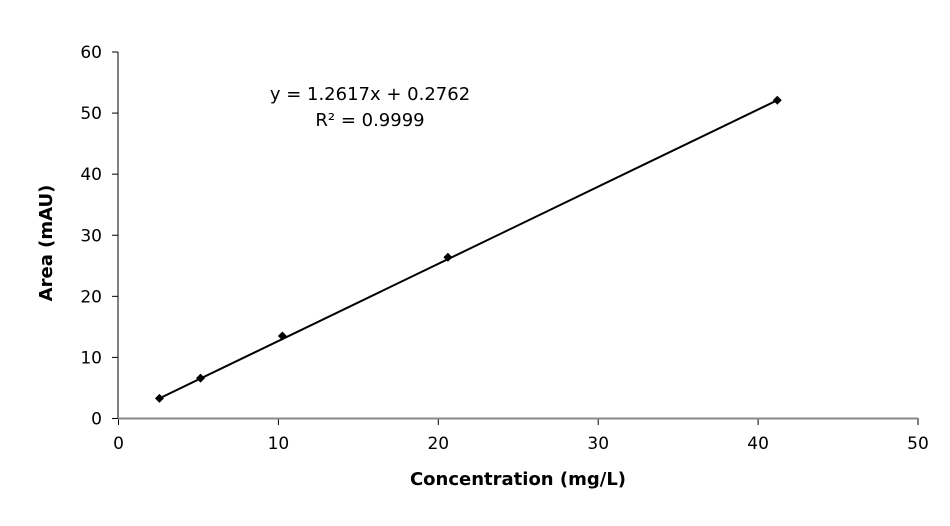 The image size is (950, 526). I want to click on x-axis-ticks: 0 10 20 30 40 50, so click(521, 436).